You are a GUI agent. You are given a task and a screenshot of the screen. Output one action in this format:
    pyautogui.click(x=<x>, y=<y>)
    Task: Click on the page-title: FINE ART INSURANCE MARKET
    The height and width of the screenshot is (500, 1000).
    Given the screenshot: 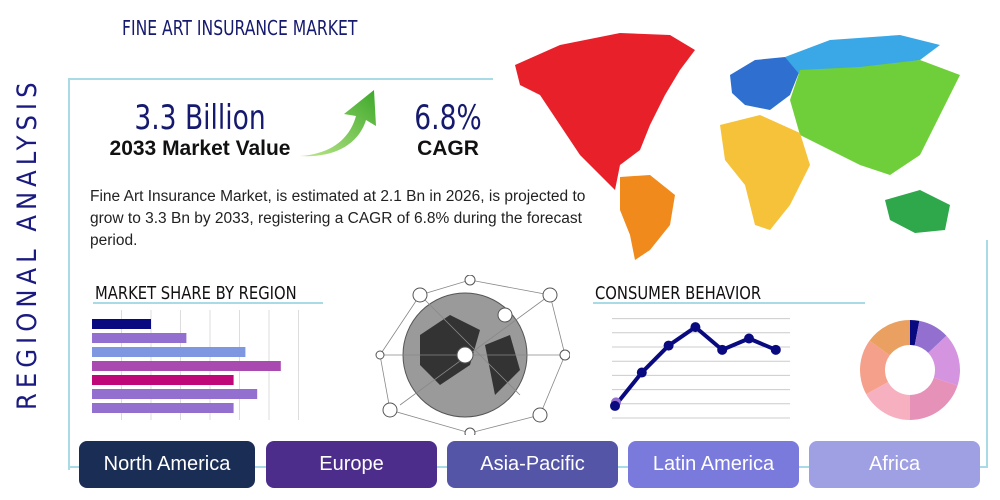 What is the action you would take?
    pyautogui.click(x=240, y=28)
    